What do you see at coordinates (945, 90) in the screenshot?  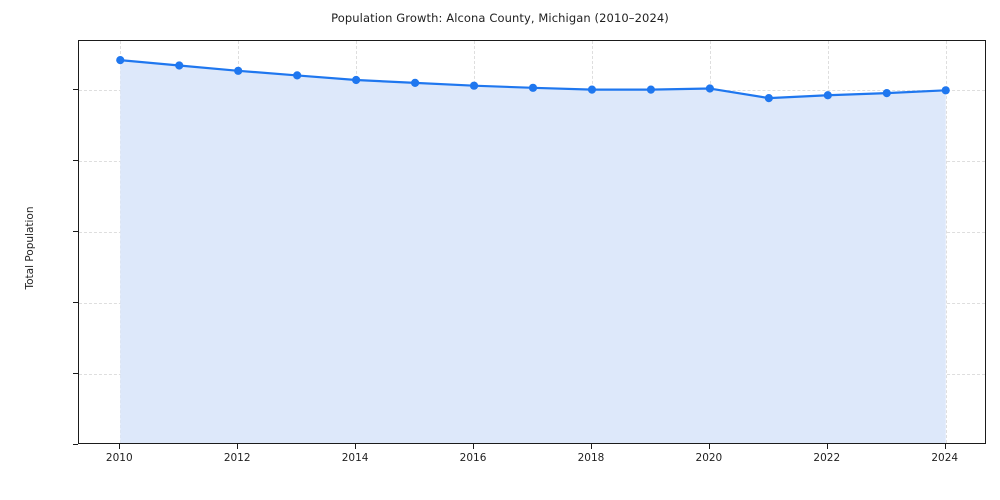 I see `data-point-2024` at bounding box center [945, 90].